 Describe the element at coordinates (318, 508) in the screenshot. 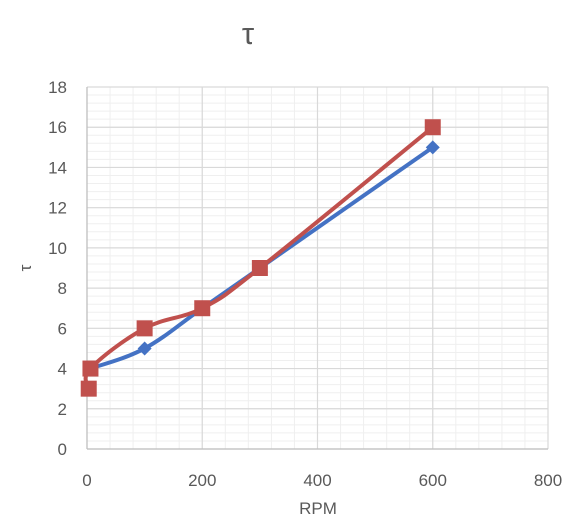

I see `x-axis-title: RPM` at that location.